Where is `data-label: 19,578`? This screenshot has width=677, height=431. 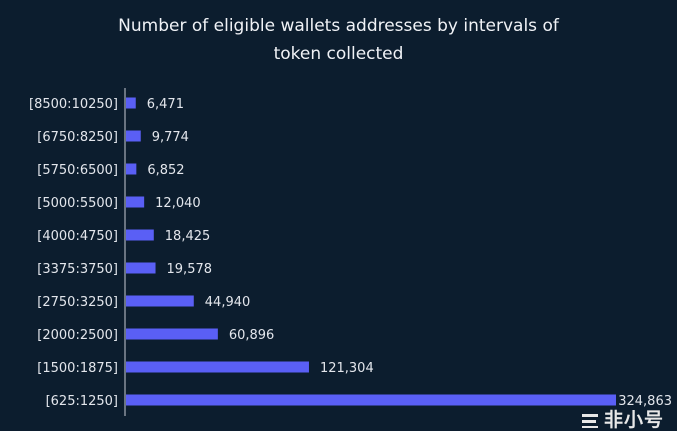
data-label: 19,578 is located at coordinates (190, 269).